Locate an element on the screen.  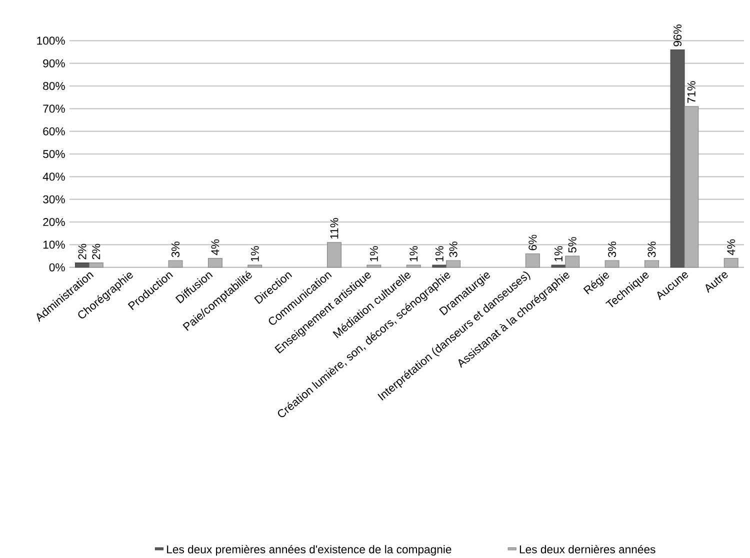
y-tick-label: 60% is located at coordinates (54, 131).